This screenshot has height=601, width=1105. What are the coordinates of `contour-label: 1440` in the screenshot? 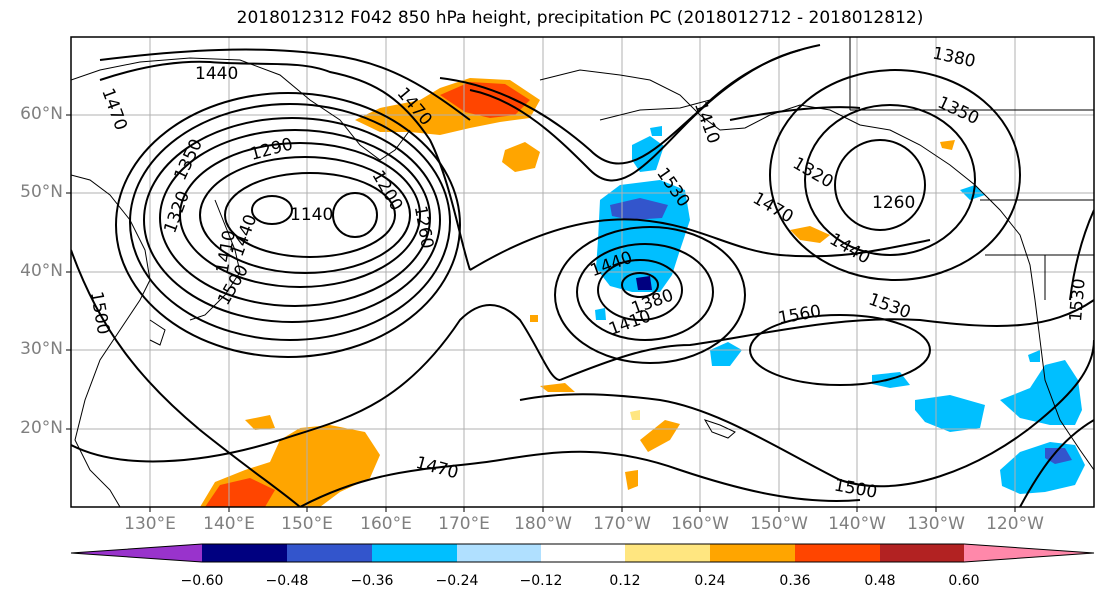 It's located at (216, 74).